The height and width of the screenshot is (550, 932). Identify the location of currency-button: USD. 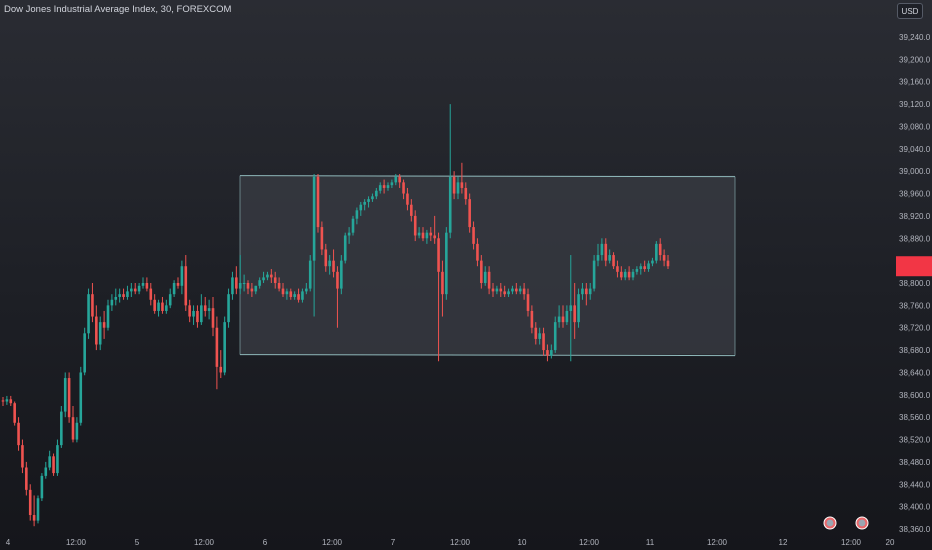
(910, 11).